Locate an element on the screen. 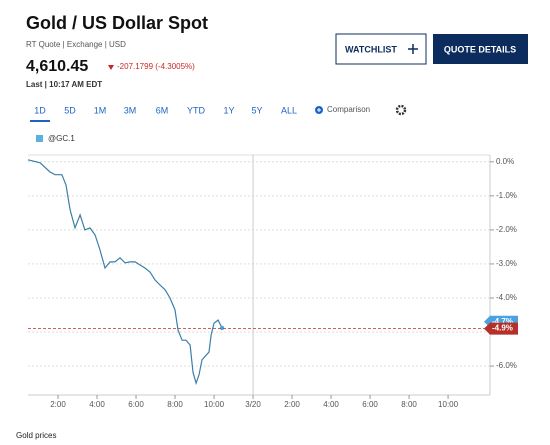 This screenshot has height=445, width=550. price-tag-label: -4.7% is located at coordinates (502, 321).